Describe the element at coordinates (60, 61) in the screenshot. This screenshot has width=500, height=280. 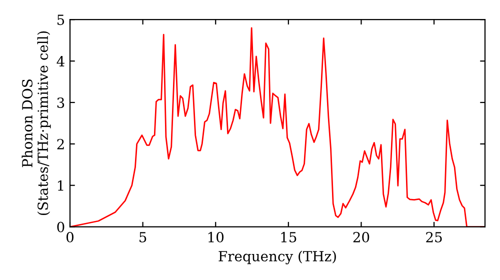
I see `y-tick-label: 4` at that location.